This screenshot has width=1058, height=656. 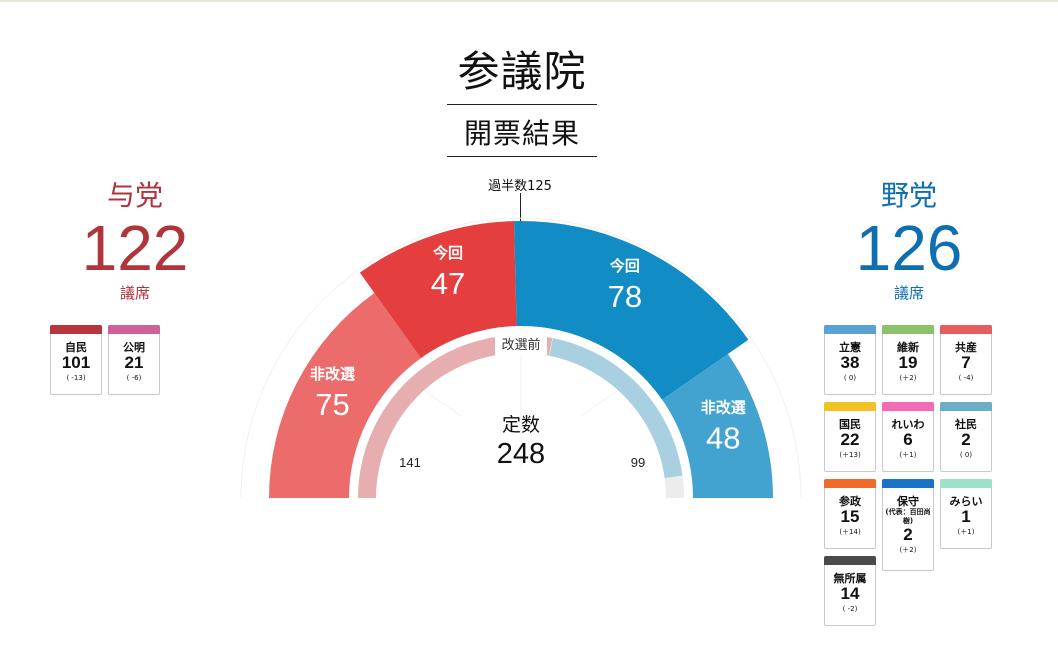 What do you see at coordinates (908, 195) in the screenshot?
I see `opposition-bloc-name: 野党` at bounding box center [908, 195].